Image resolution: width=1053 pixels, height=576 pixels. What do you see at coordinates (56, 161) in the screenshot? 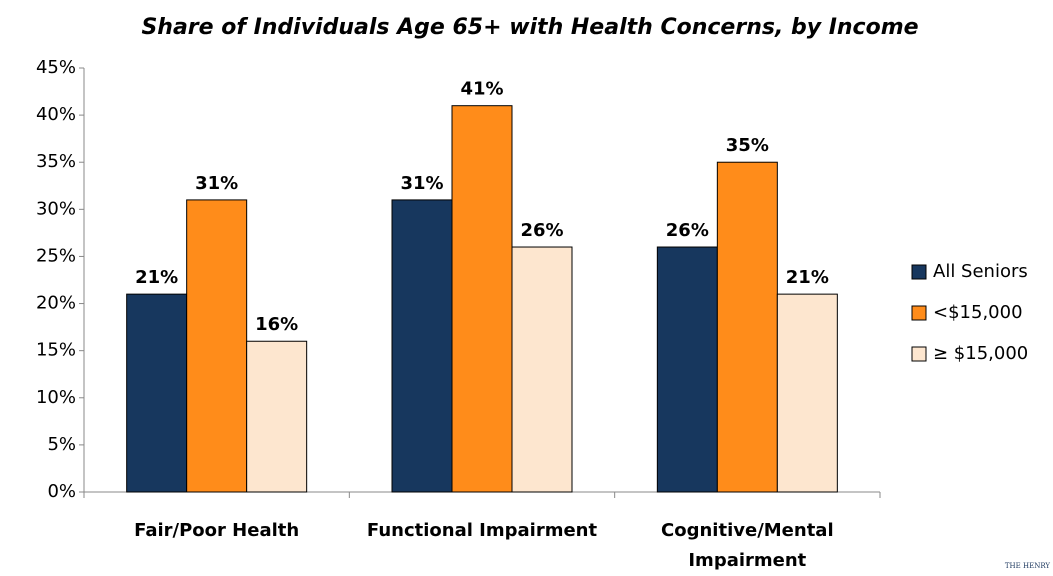
I see `y-tick-label: 35%` at bounding box center [56, 161].